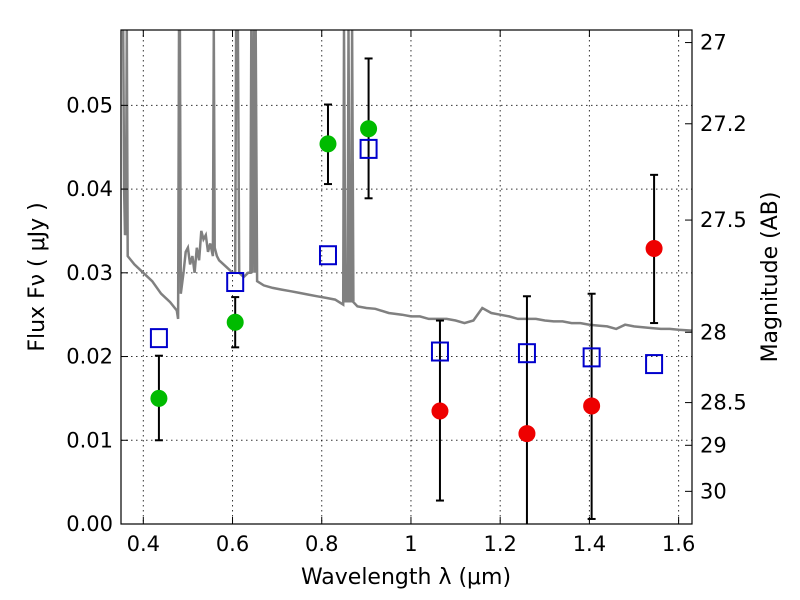 The image size is (800, 600). What do you see at coordinates (37, 276) in the screenshot?
I see `y-axis-label: Flux Fν ( μJy )` at bounding box center [37, 276].